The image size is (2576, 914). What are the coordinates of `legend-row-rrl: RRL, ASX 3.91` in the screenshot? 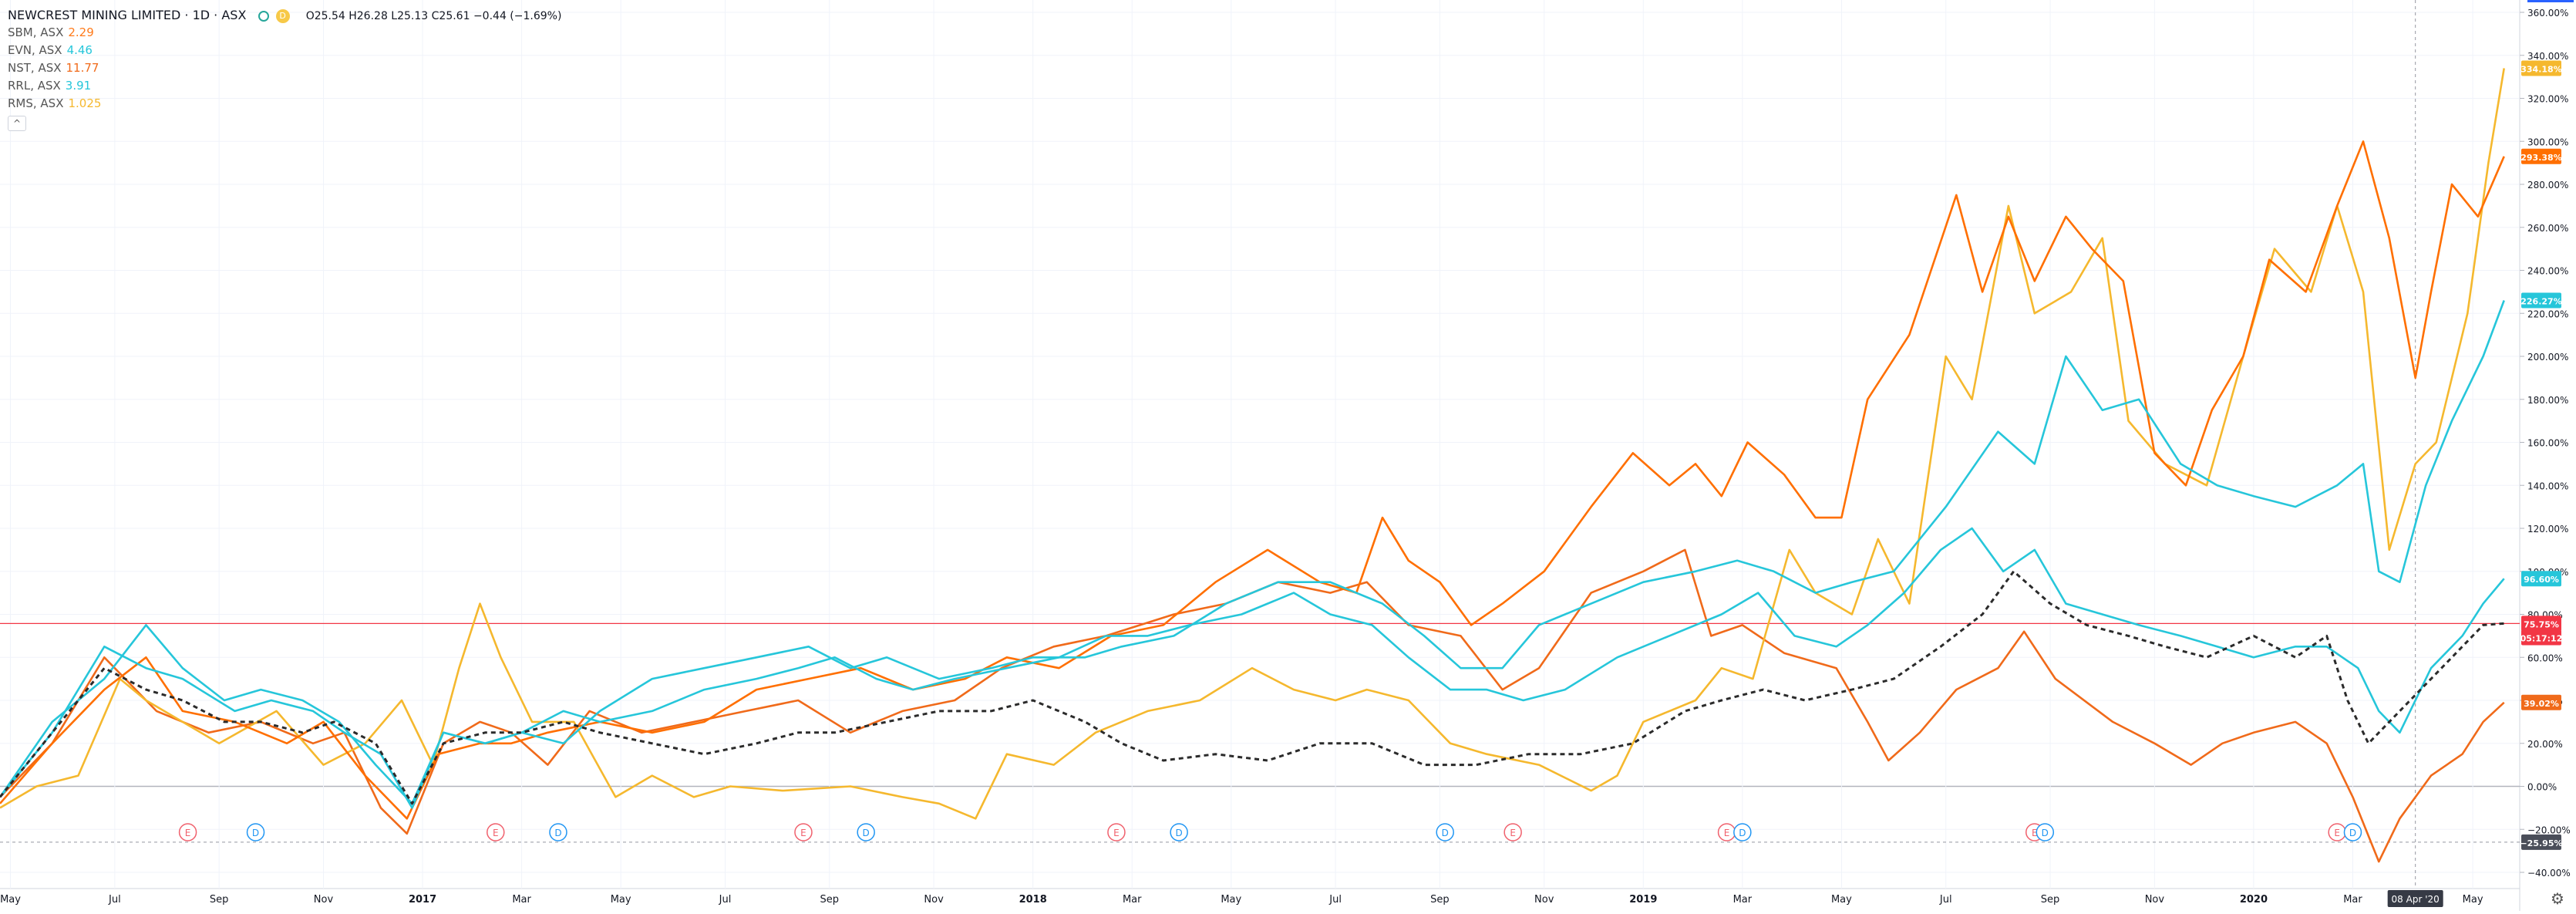 It's located at (285, 86).